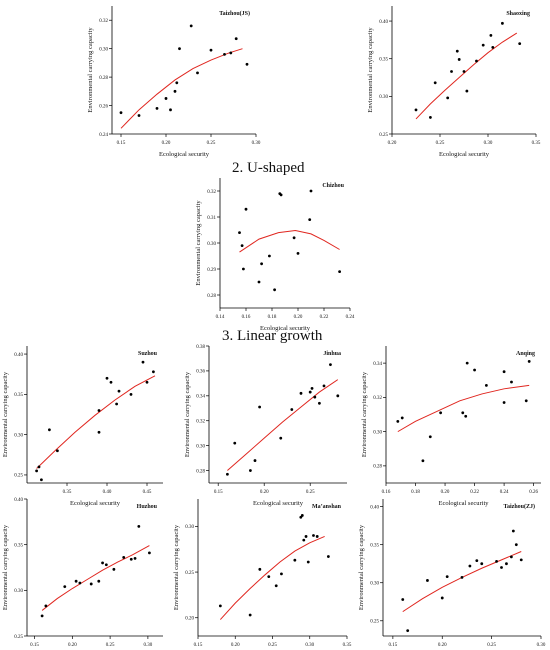  I want to click on y-tick-label: 0.20, so click(189, 619).